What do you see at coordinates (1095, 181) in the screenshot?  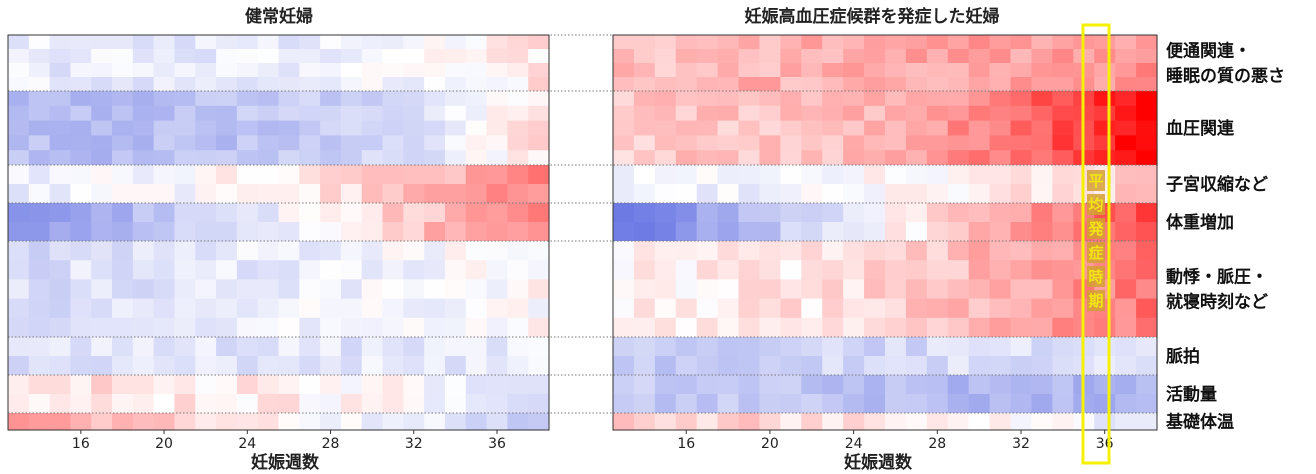 I see `onset-char: 平` at bounding box center [1095, 181].